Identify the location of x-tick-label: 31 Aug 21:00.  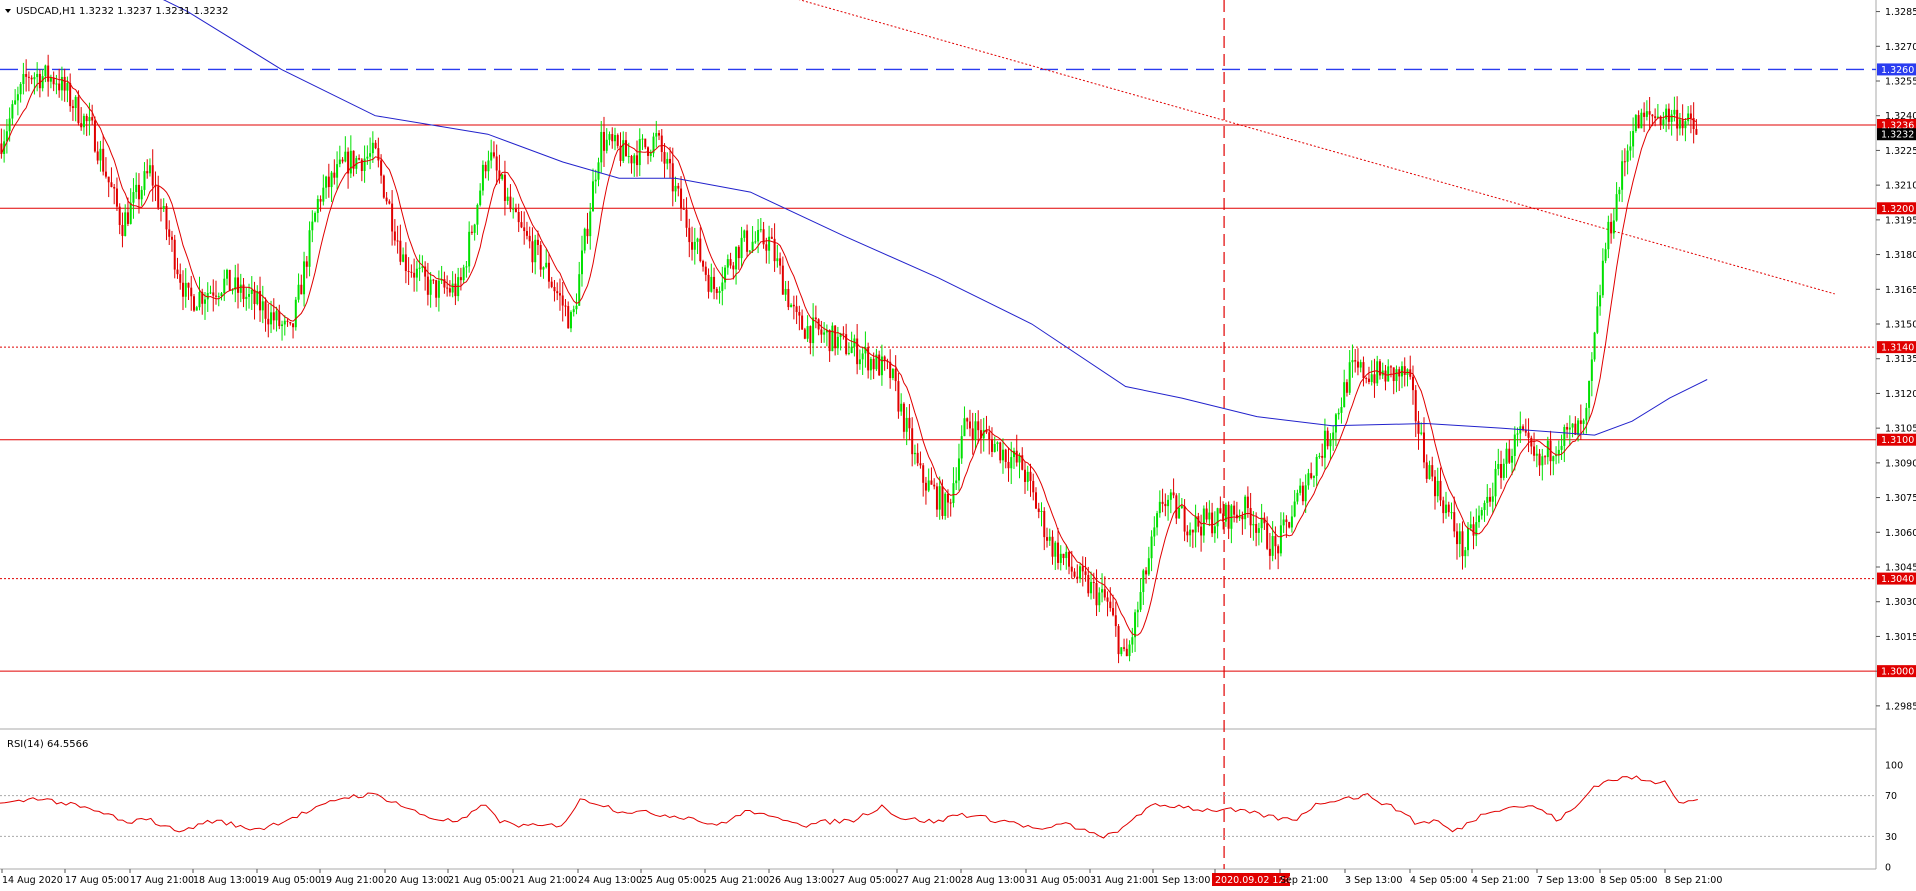
(1122, 880).